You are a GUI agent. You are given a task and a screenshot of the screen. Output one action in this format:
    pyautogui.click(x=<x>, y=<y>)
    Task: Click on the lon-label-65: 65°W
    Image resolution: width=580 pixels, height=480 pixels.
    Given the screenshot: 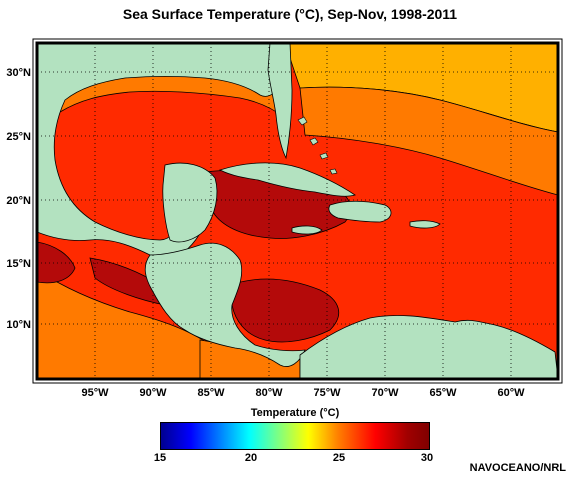 What is the action you would take?
    pyautogui.click(x=443, y=393)
    